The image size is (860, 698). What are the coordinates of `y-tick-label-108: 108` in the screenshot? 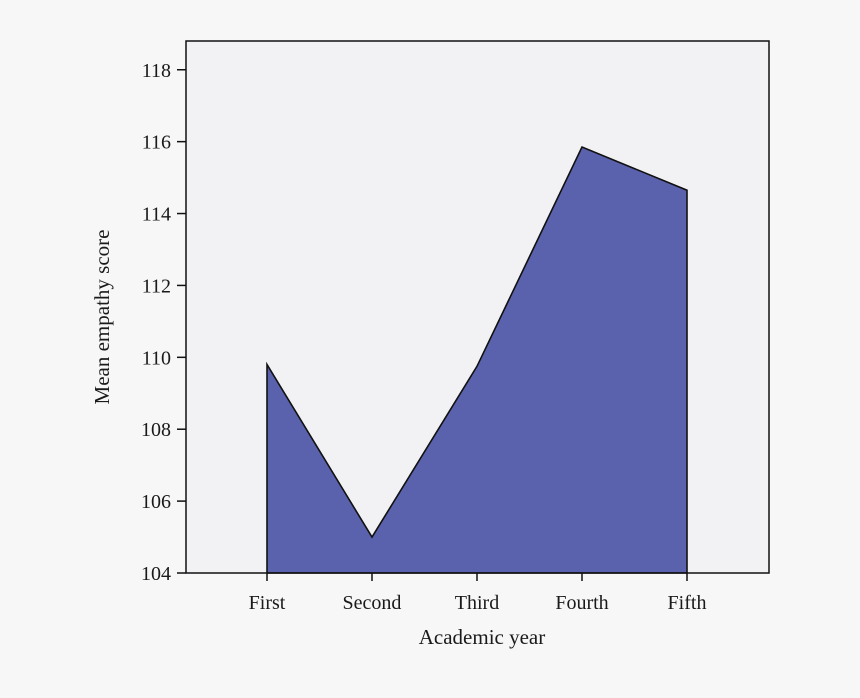 It's located at (156, 430).